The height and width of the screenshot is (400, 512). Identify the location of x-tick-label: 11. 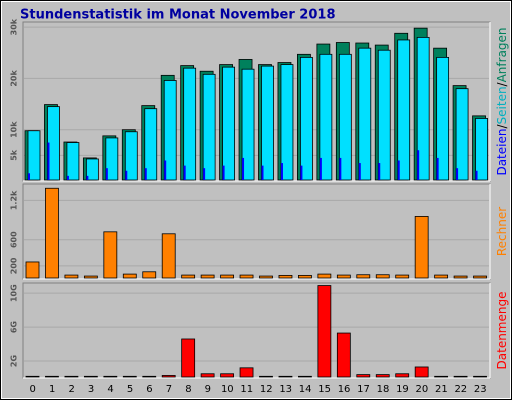
(246, 389).